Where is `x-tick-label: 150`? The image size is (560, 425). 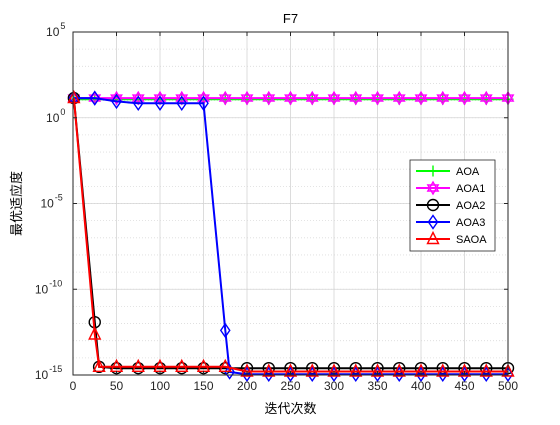 x-tick-label: 150 is located at coordinates (203, 386).